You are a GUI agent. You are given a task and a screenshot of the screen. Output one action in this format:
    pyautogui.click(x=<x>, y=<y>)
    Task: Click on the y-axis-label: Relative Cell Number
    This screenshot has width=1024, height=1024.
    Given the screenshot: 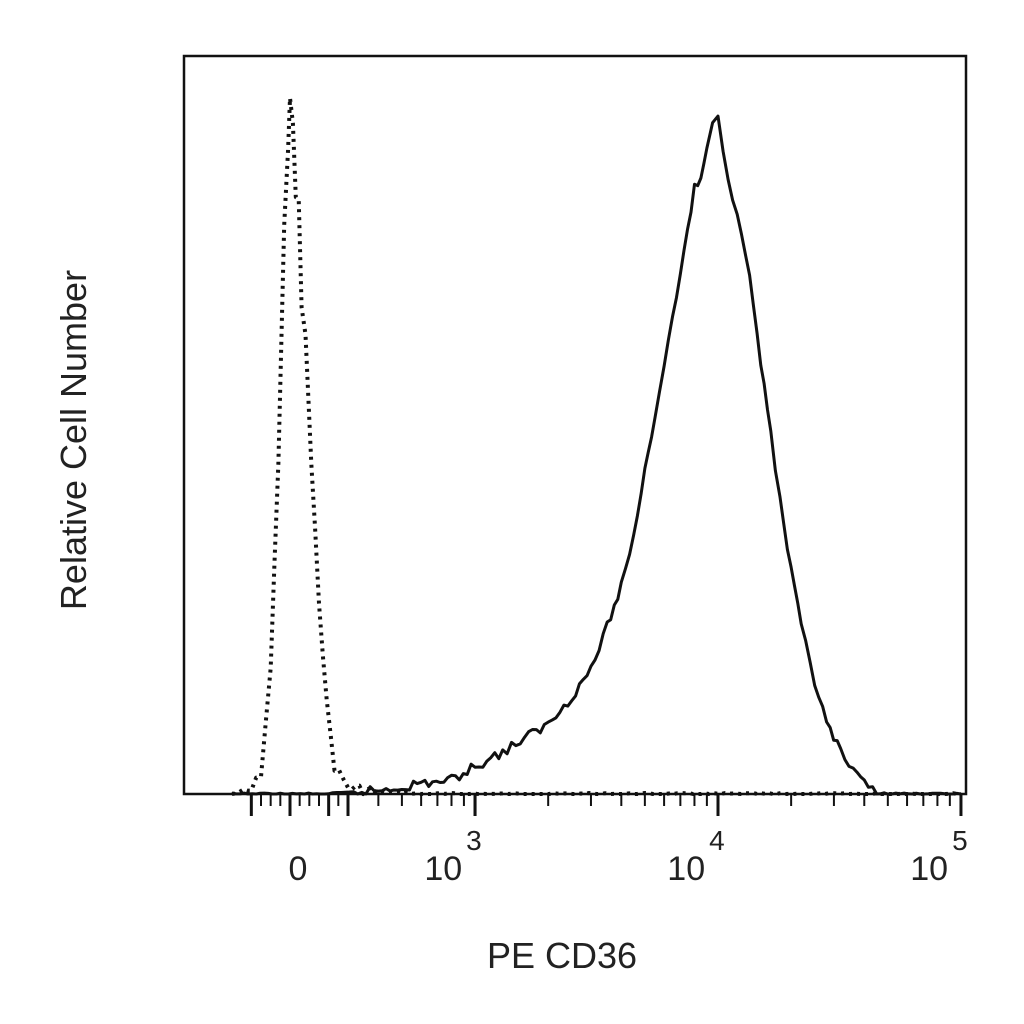 What is the action you would take?
    pyautogui.click(x=73, y=440)
    